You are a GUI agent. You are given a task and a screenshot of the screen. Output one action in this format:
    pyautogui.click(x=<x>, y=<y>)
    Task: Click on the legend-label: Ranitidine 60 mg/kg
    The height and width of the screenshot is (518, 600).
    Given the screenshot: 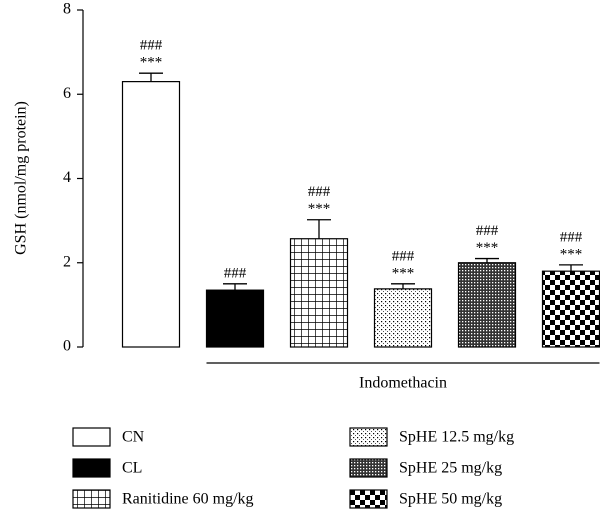 What is the action you would take?
    pyautogui.click(x=188, y=499)
    